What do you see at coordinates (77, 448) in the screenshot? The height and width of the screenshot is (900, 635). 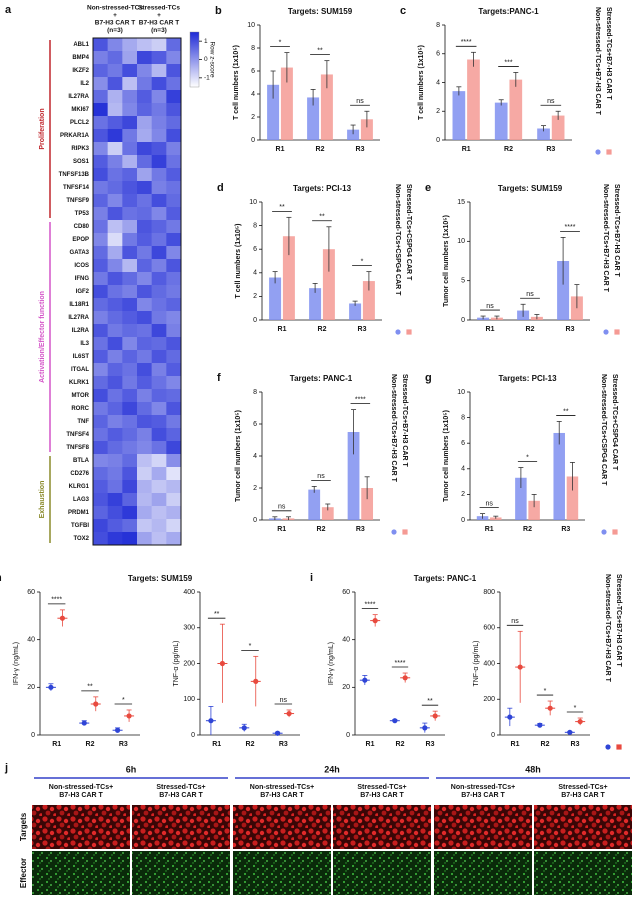 I see `row-label: TNFSF8` at bounding box center [77, 448].